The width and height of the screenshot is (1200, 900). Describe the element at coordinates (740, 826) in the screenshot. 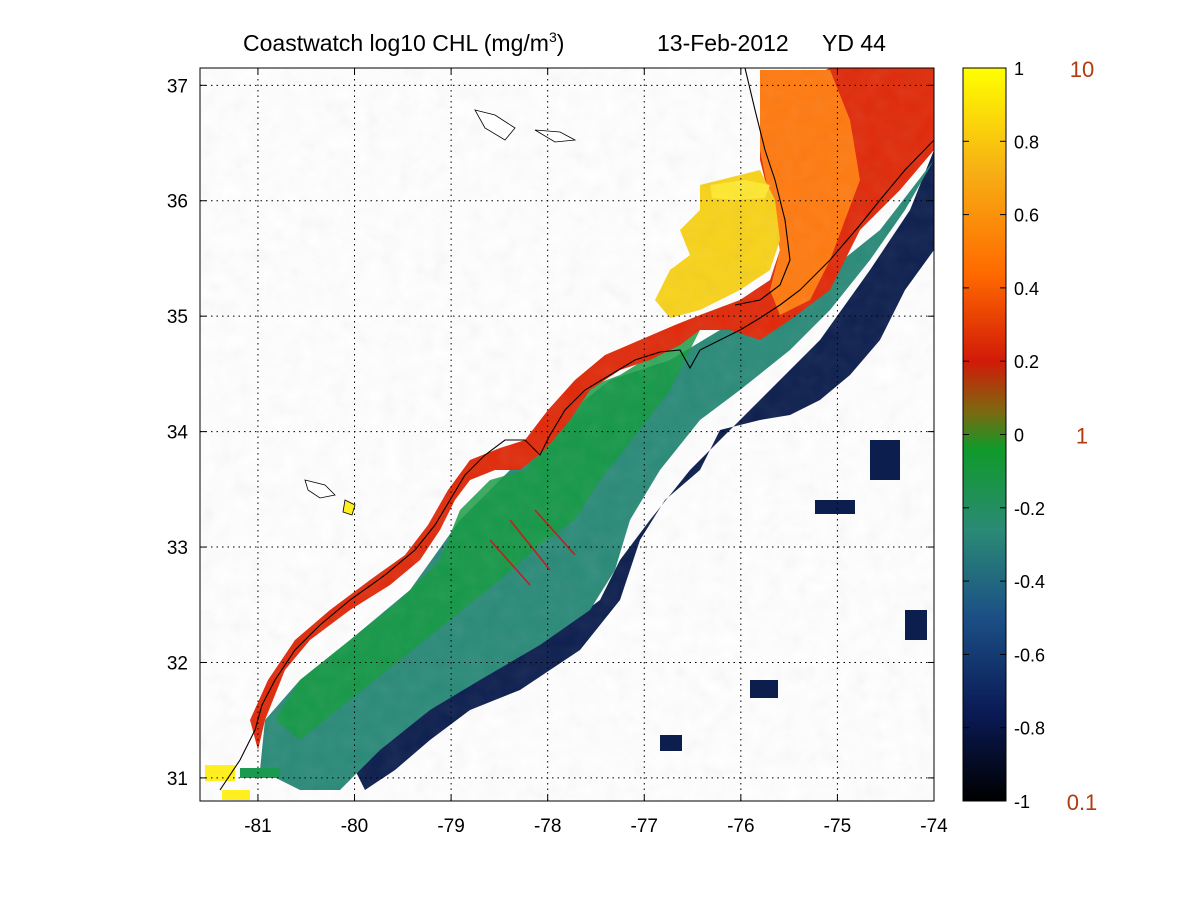

I see `x-tick-label: -76` at that location.